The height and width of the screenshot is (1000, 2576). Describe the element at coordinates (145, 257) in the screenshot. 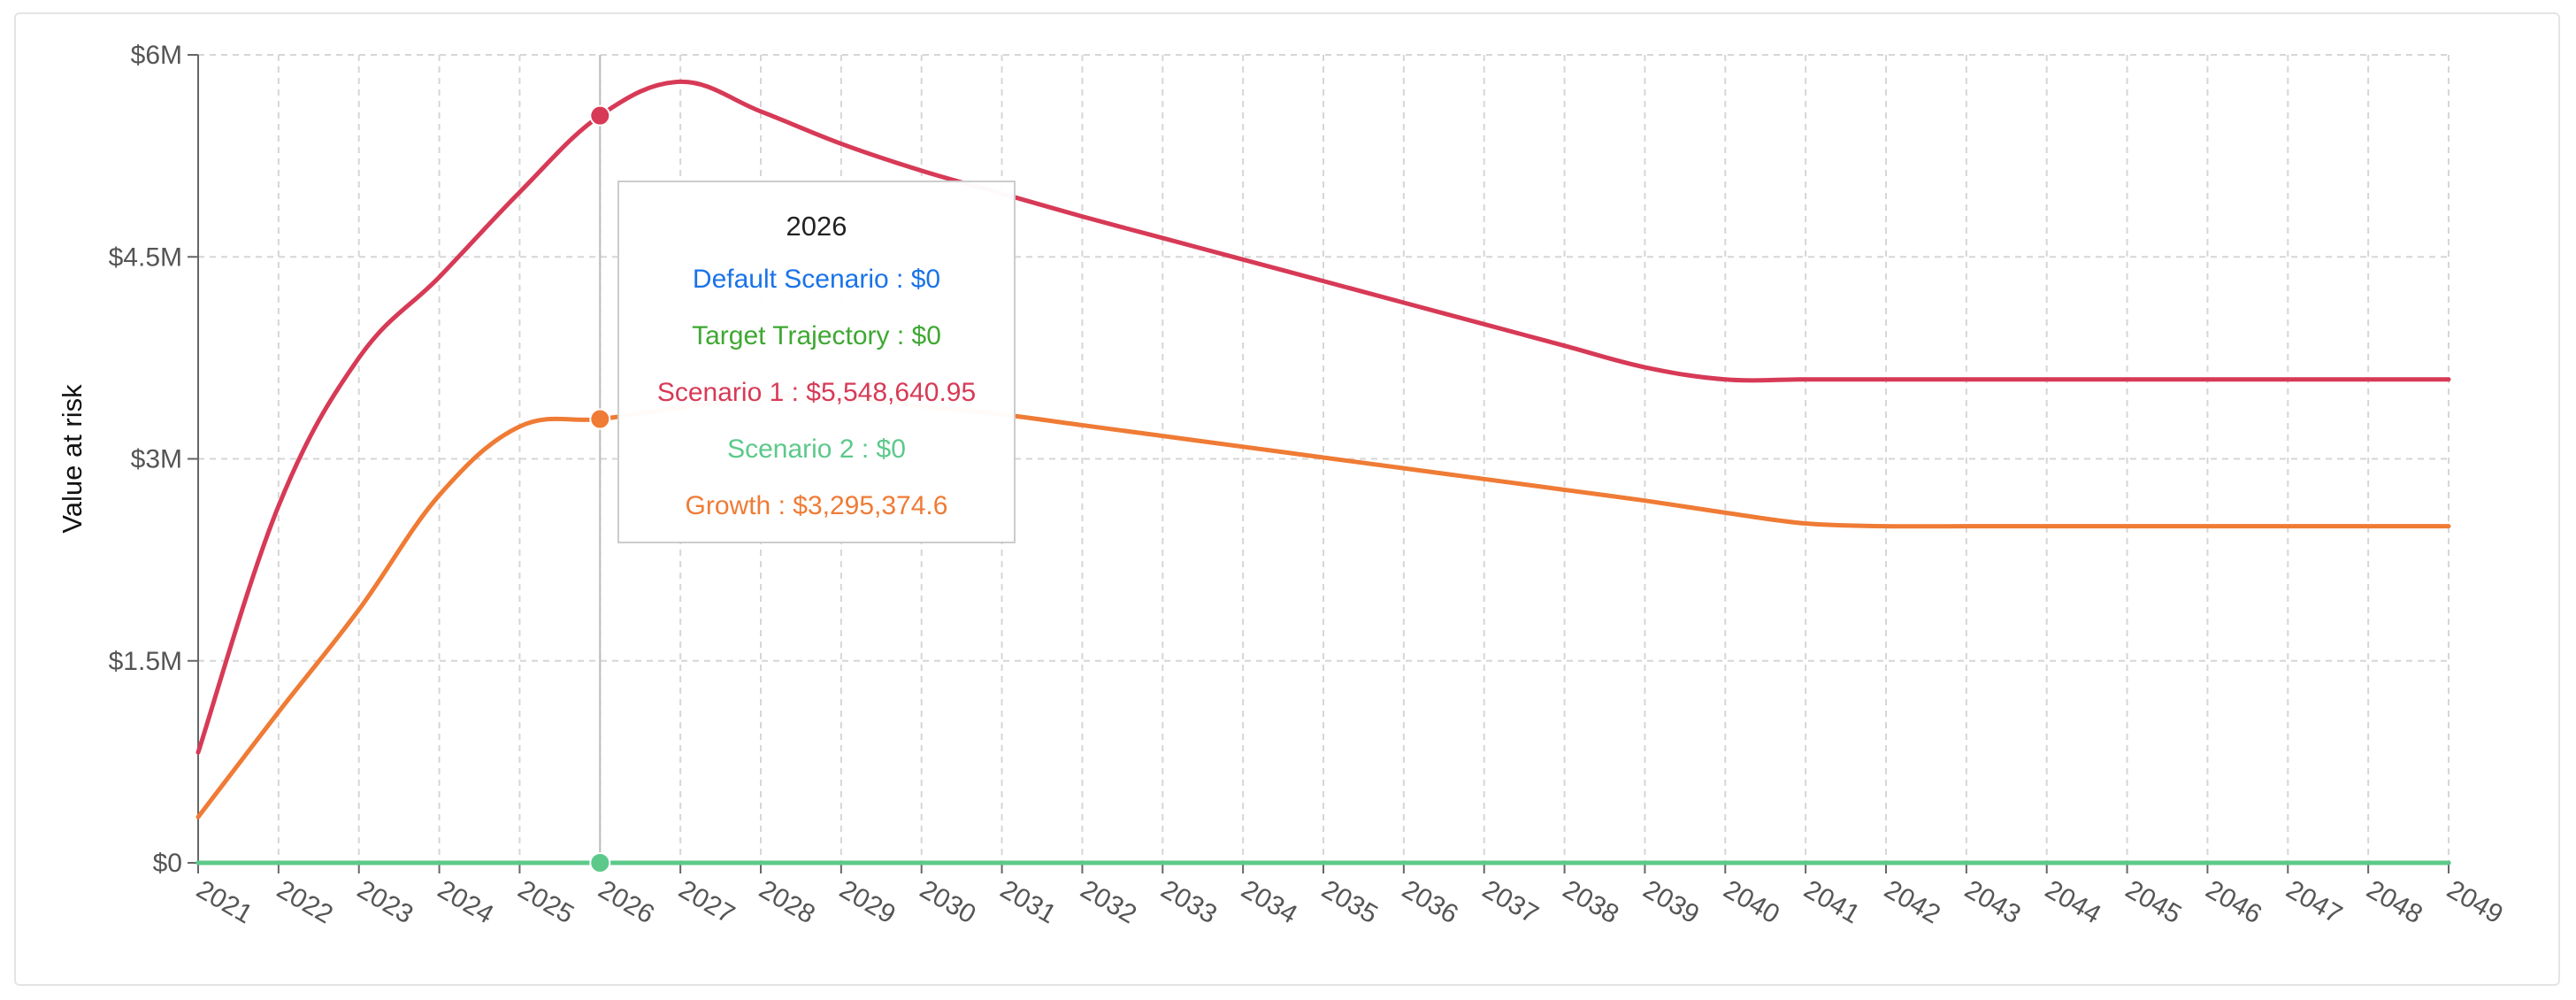

I see `y-tick-label: $4.5M` at that location.